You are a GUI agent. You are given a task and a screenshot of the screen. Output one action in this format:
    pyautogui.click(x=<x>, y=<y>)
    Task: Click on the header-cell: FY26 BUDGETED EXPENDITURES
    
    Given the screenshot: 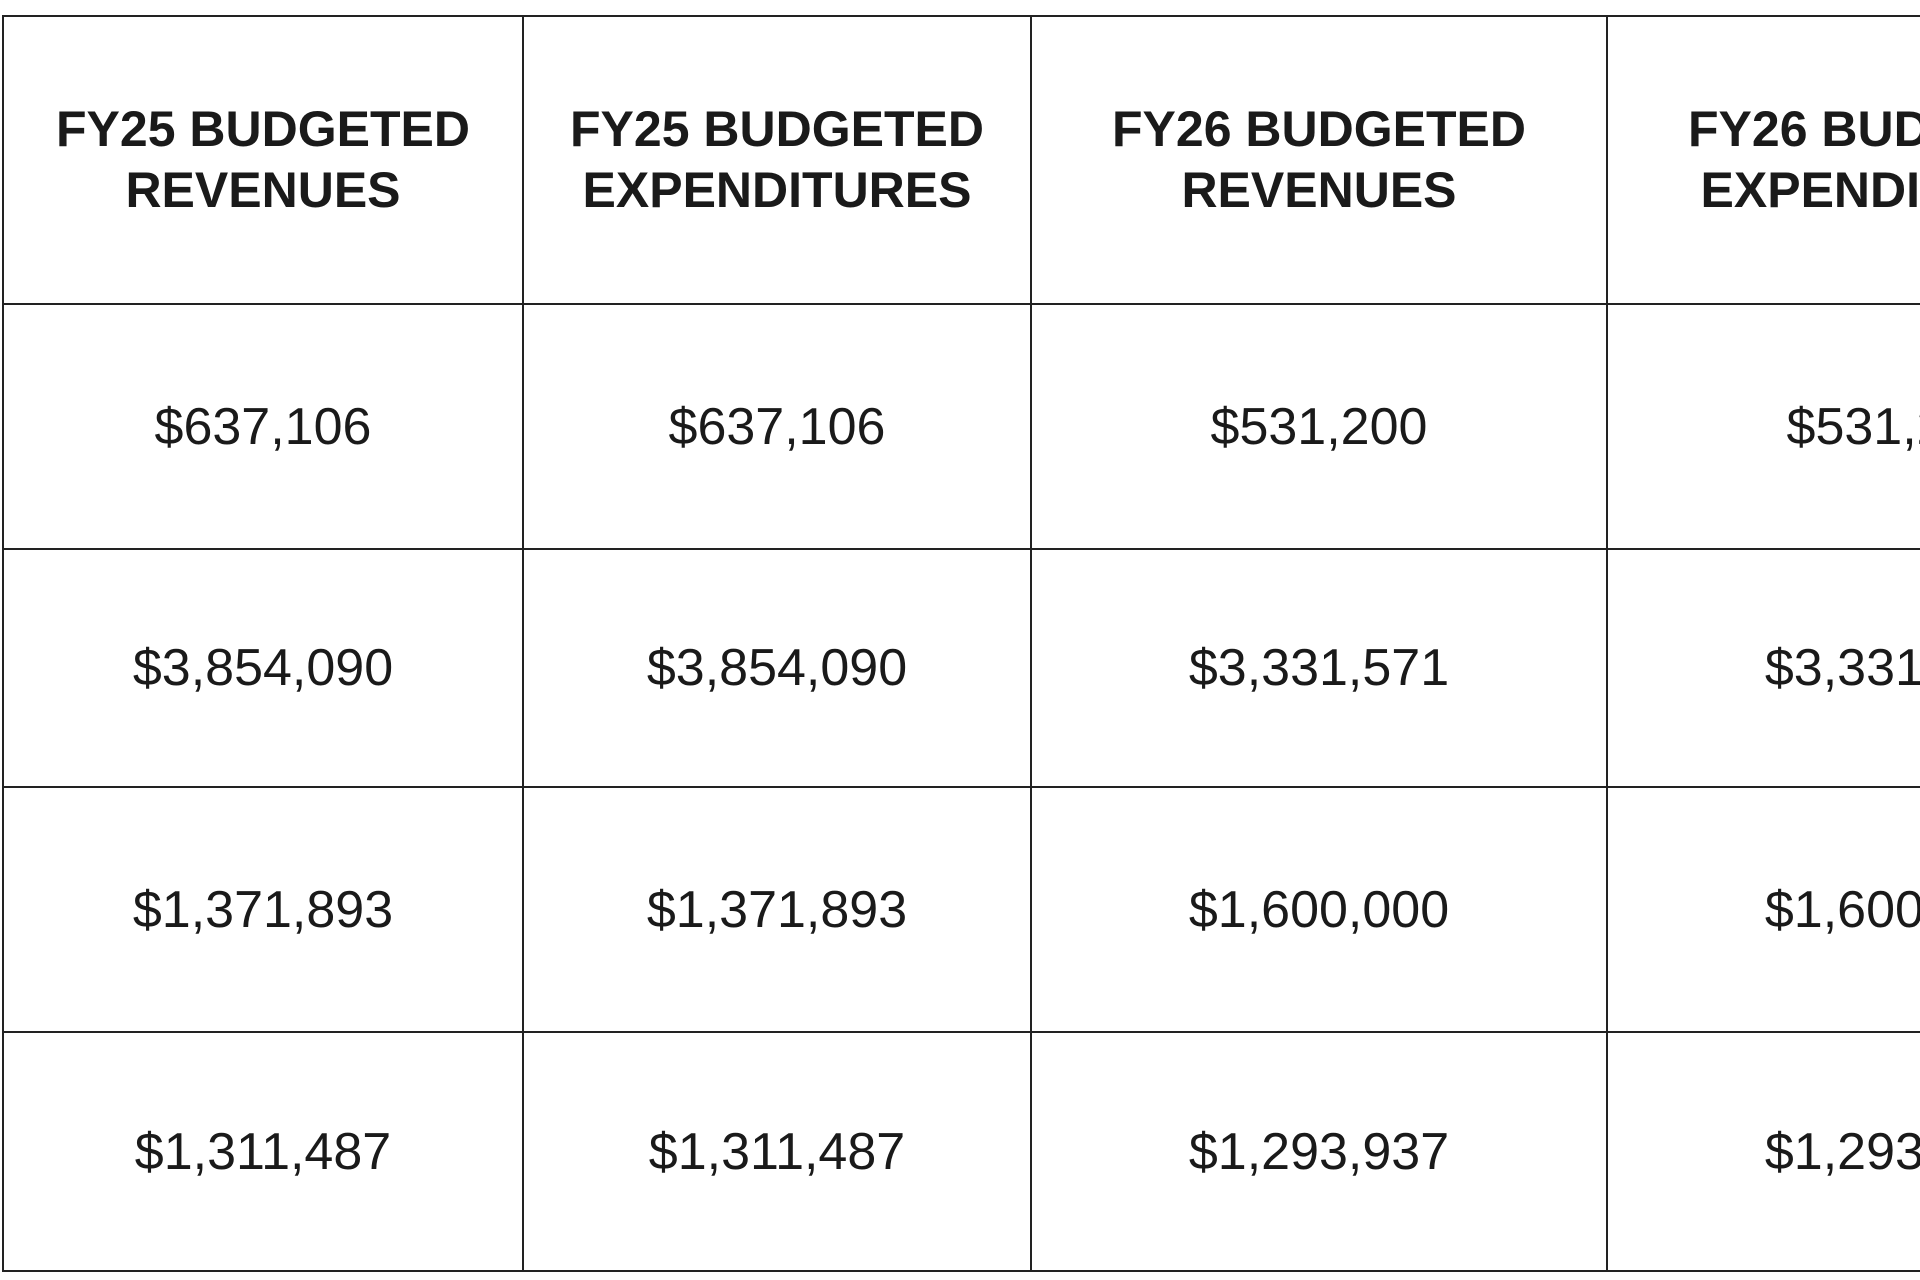 What is the action you would take?
    pyautogui.click(x=1763, y=160)
    